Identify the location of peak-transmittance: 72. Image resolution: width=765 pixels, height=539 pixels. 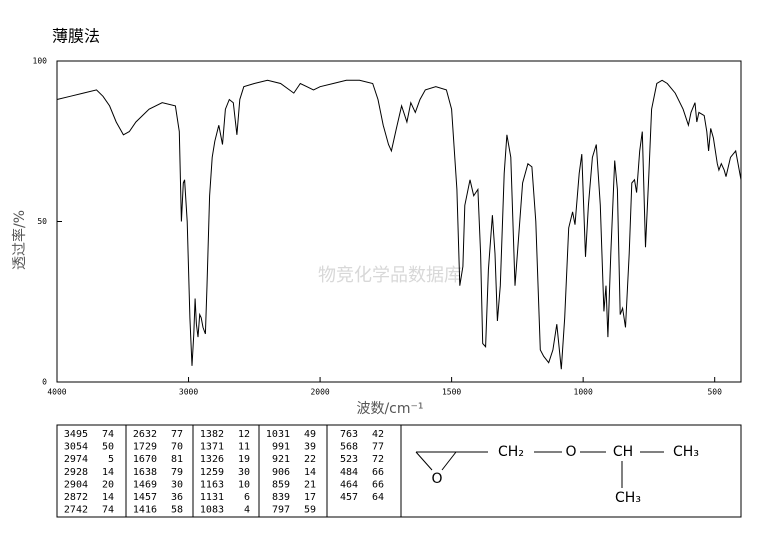
(378, 459).